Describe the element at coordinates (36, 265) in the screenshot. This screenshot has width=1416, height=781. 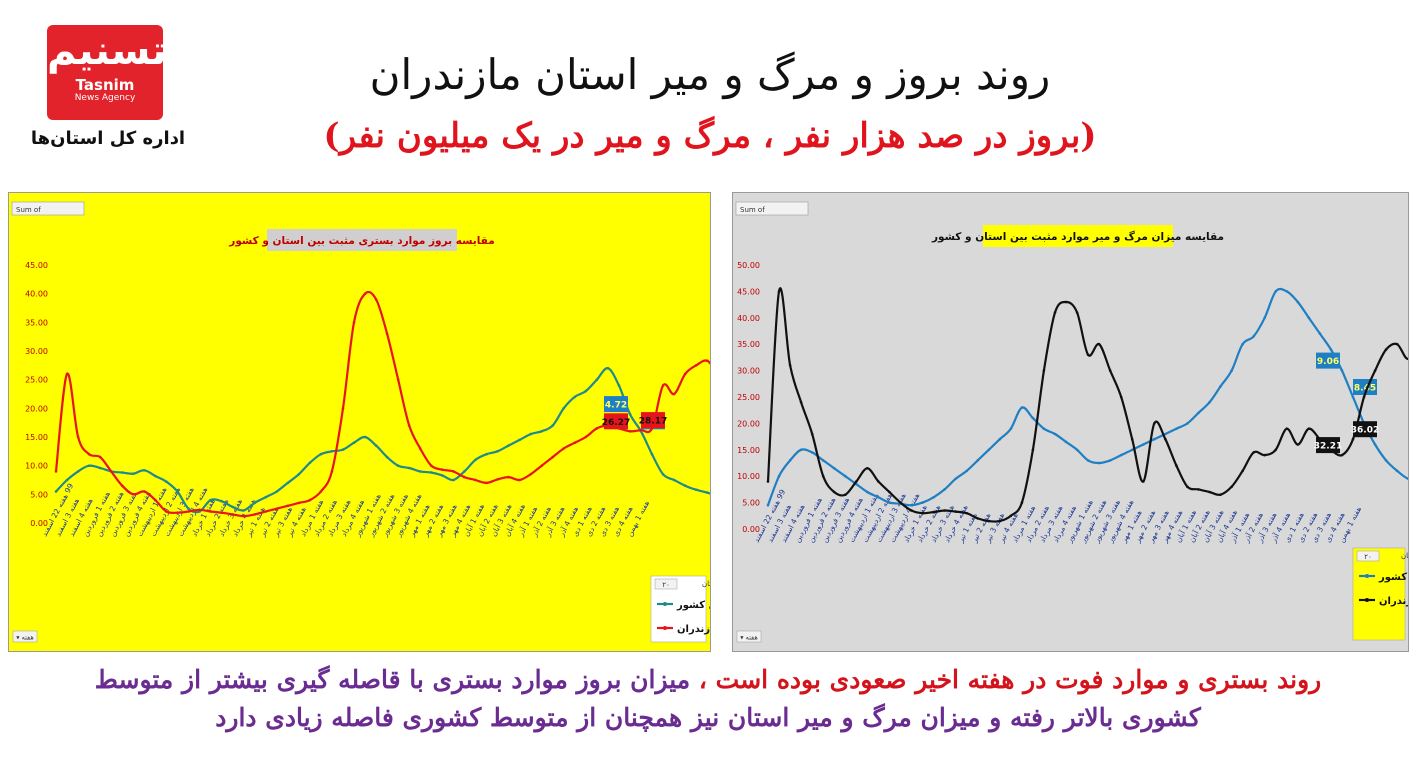
I see `y-tick-label: 45.00` at that location.